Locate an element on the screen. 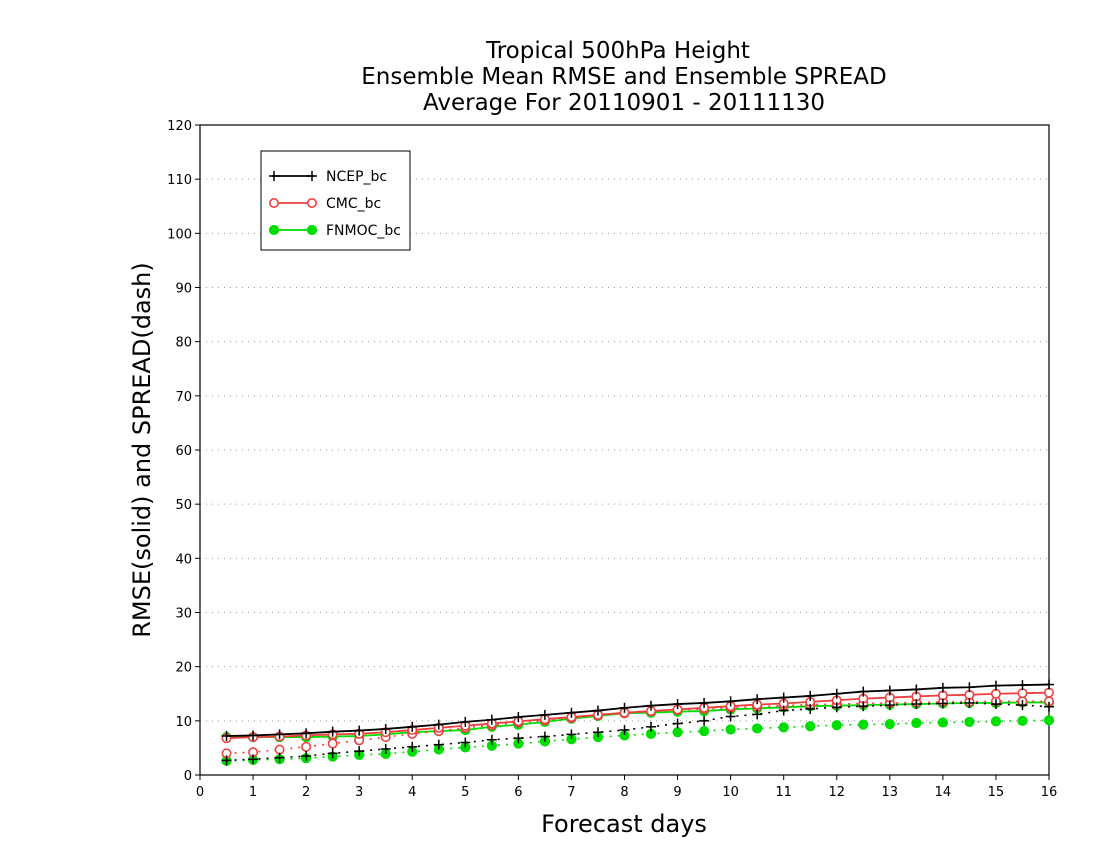 The width and height of the screenshot is (1100, 850). y-tick-label: 100 is located at coordinates (179, 234).